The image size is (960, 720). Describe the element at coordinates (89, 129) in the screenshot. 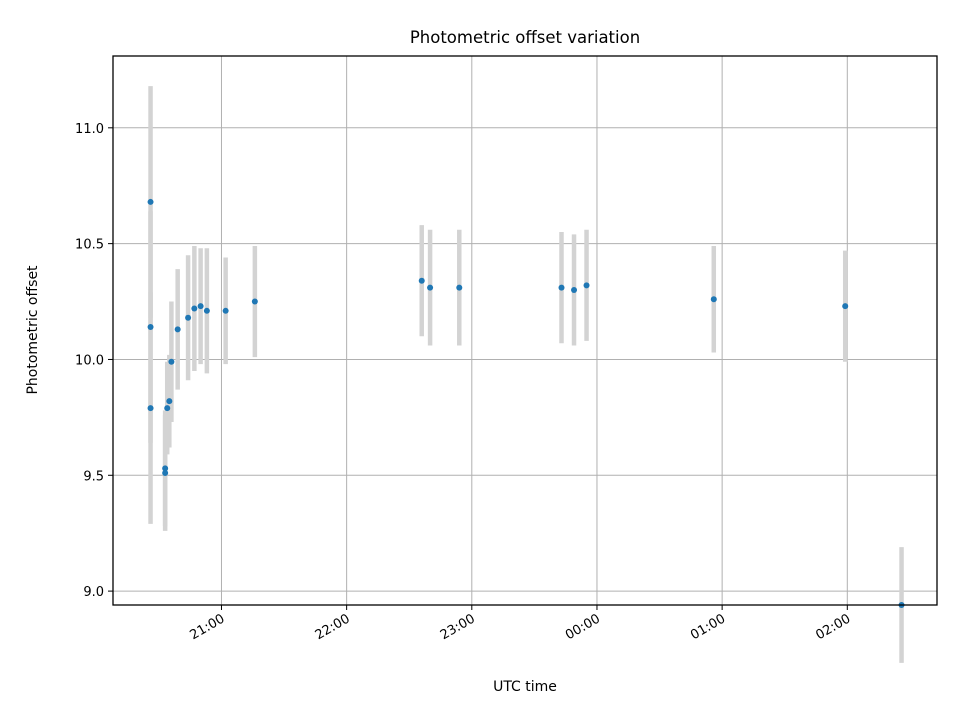

I see `y-tick-label: 11.0` at that location.